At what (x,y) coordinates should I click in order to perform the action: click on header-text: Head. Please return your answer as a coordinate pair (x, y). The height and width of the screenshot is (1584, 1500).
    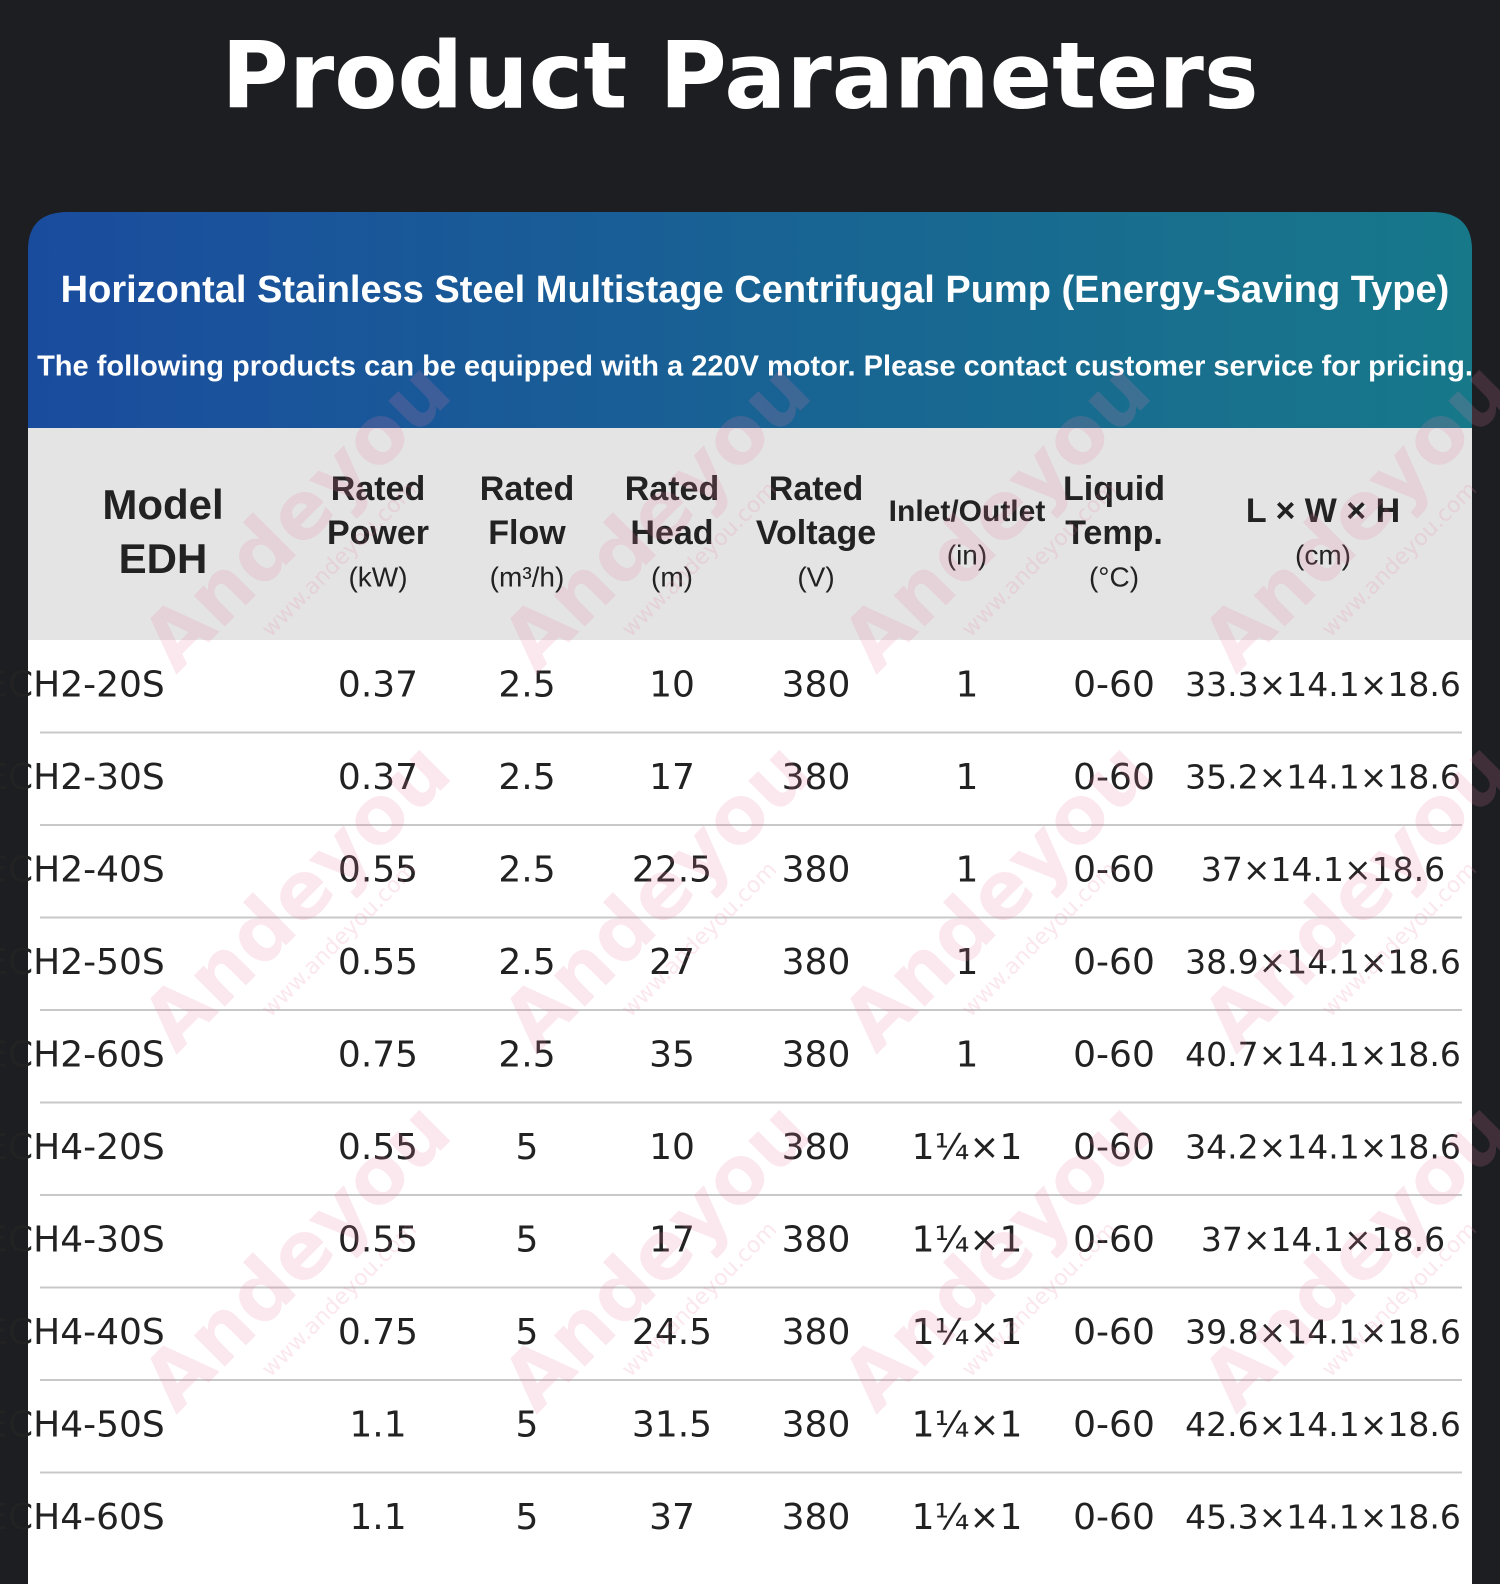
    Looking at the image, I should click on (671, 533).